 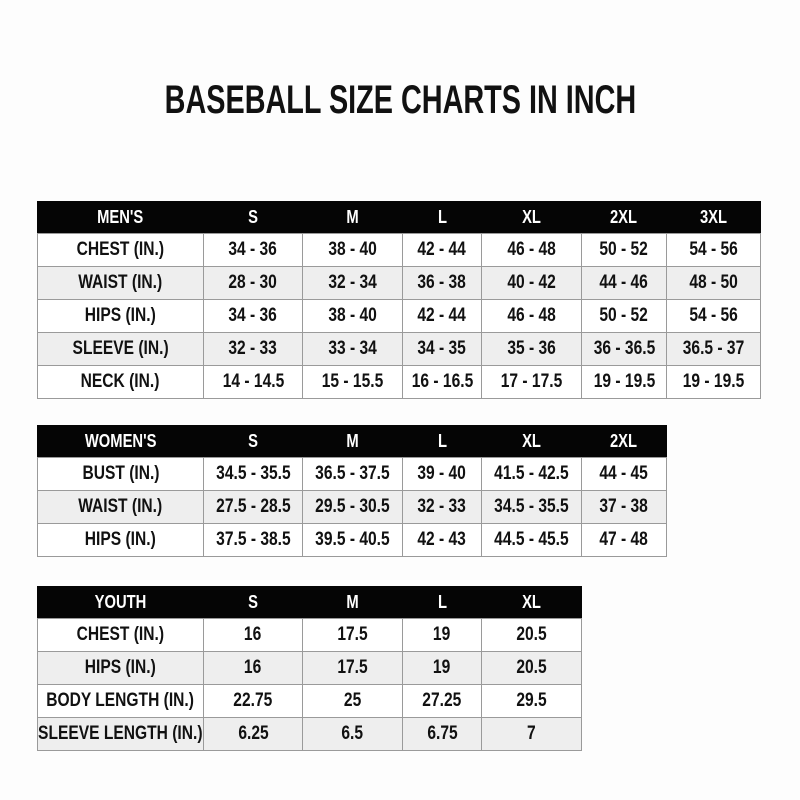 What do you see at coordinates (253, 540) in the screenshot?
I see `size-value: 37.5 - 38.5` at bounding box center [253, 540].